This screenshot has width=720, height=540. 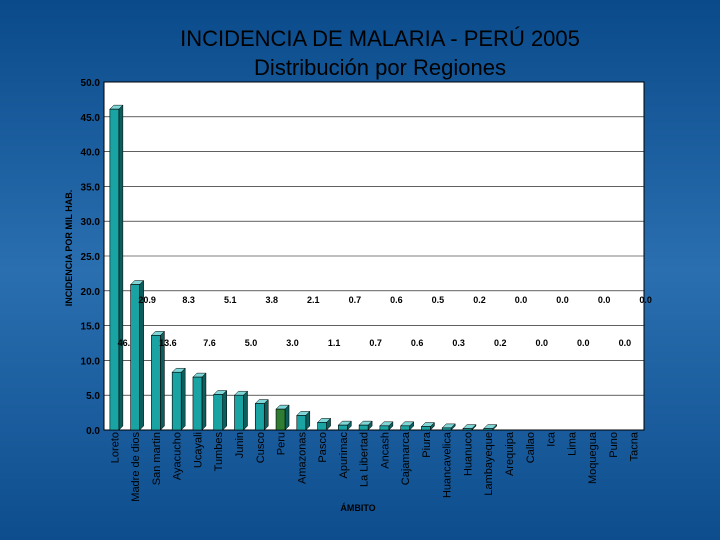 What do you see at coordinates (489, 464) in the screenshot?
I see `category-label: Lambayeque` at bounding box center [489, 464].